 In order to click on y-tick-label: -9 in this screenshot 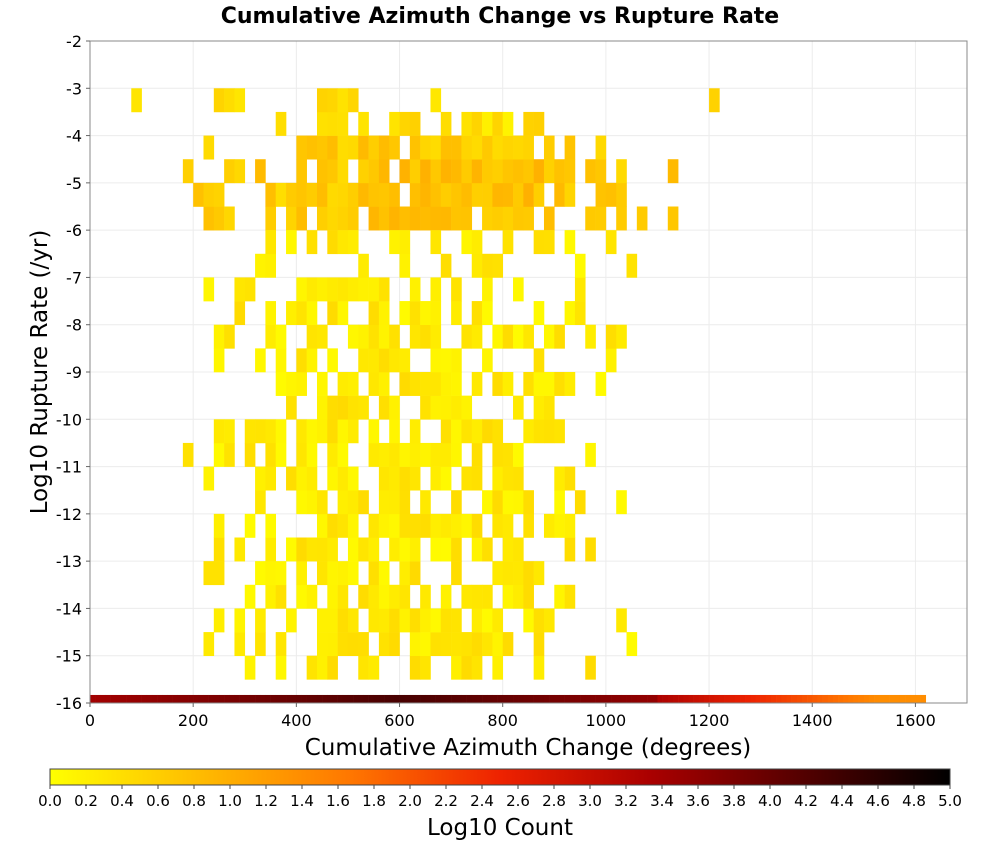, I will do `click(74, 372)`.